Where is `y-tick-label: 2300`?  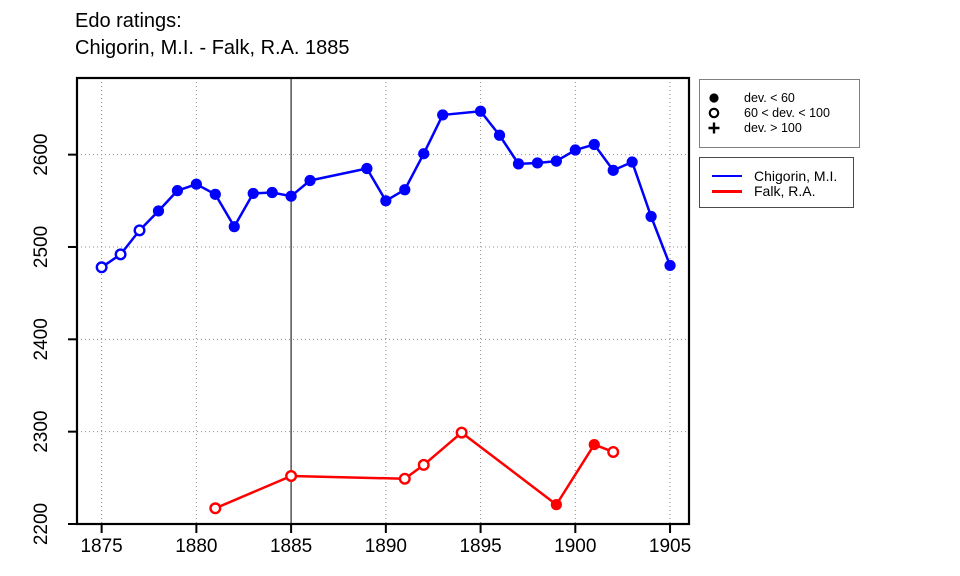
y-tick-label: 2300 is located at coordinates (41, 432).